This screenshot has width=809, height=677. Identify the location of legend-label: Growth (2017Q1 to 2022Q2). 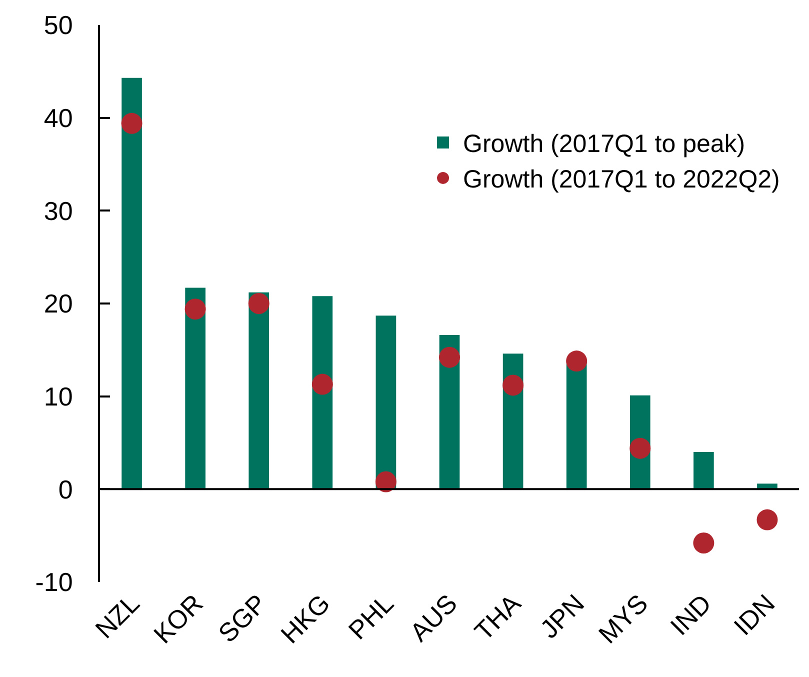
(621, 180).